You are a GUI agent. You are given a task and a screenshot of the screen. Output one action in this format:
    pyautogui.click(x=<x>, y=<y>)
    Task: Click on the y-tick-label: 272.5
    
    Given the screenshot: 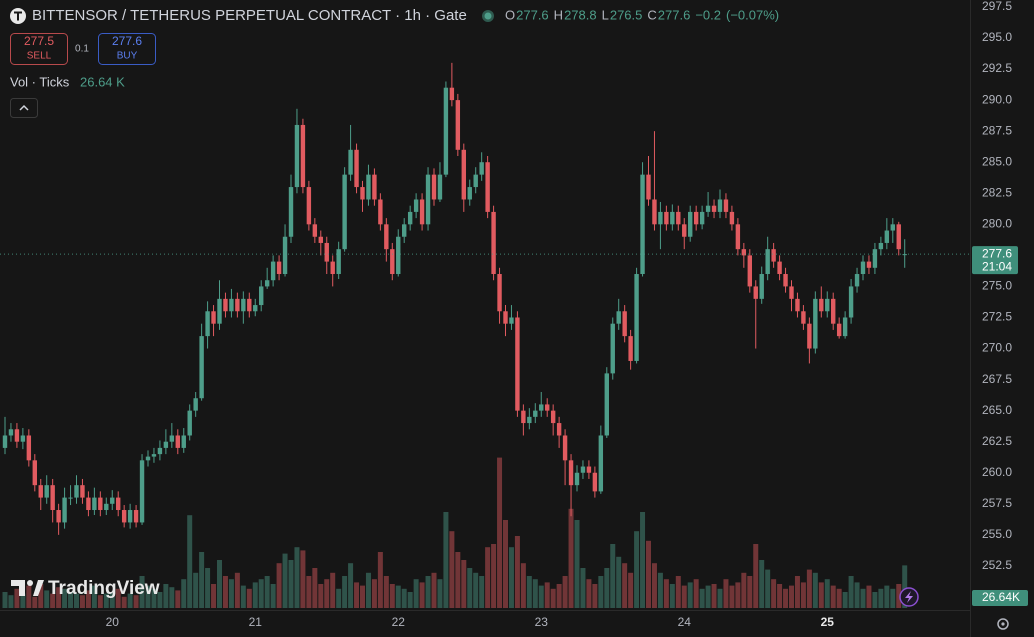 What is the action you would take?
    pyautogui.click(x=997, y=317)
    